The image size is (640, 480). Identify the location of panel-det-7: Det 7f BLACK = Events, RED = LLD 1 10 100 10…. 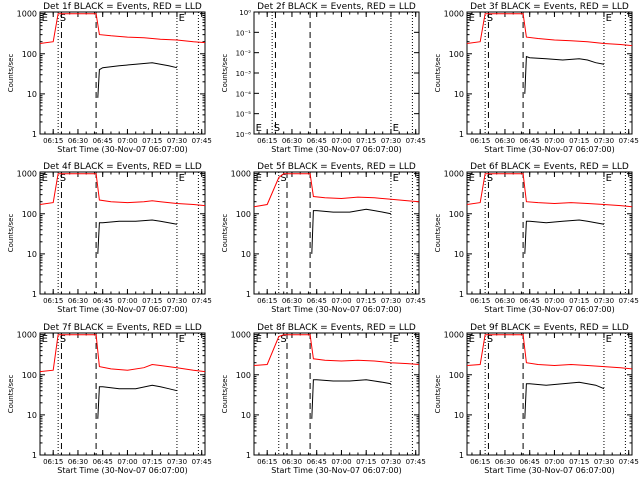
(109, 399).